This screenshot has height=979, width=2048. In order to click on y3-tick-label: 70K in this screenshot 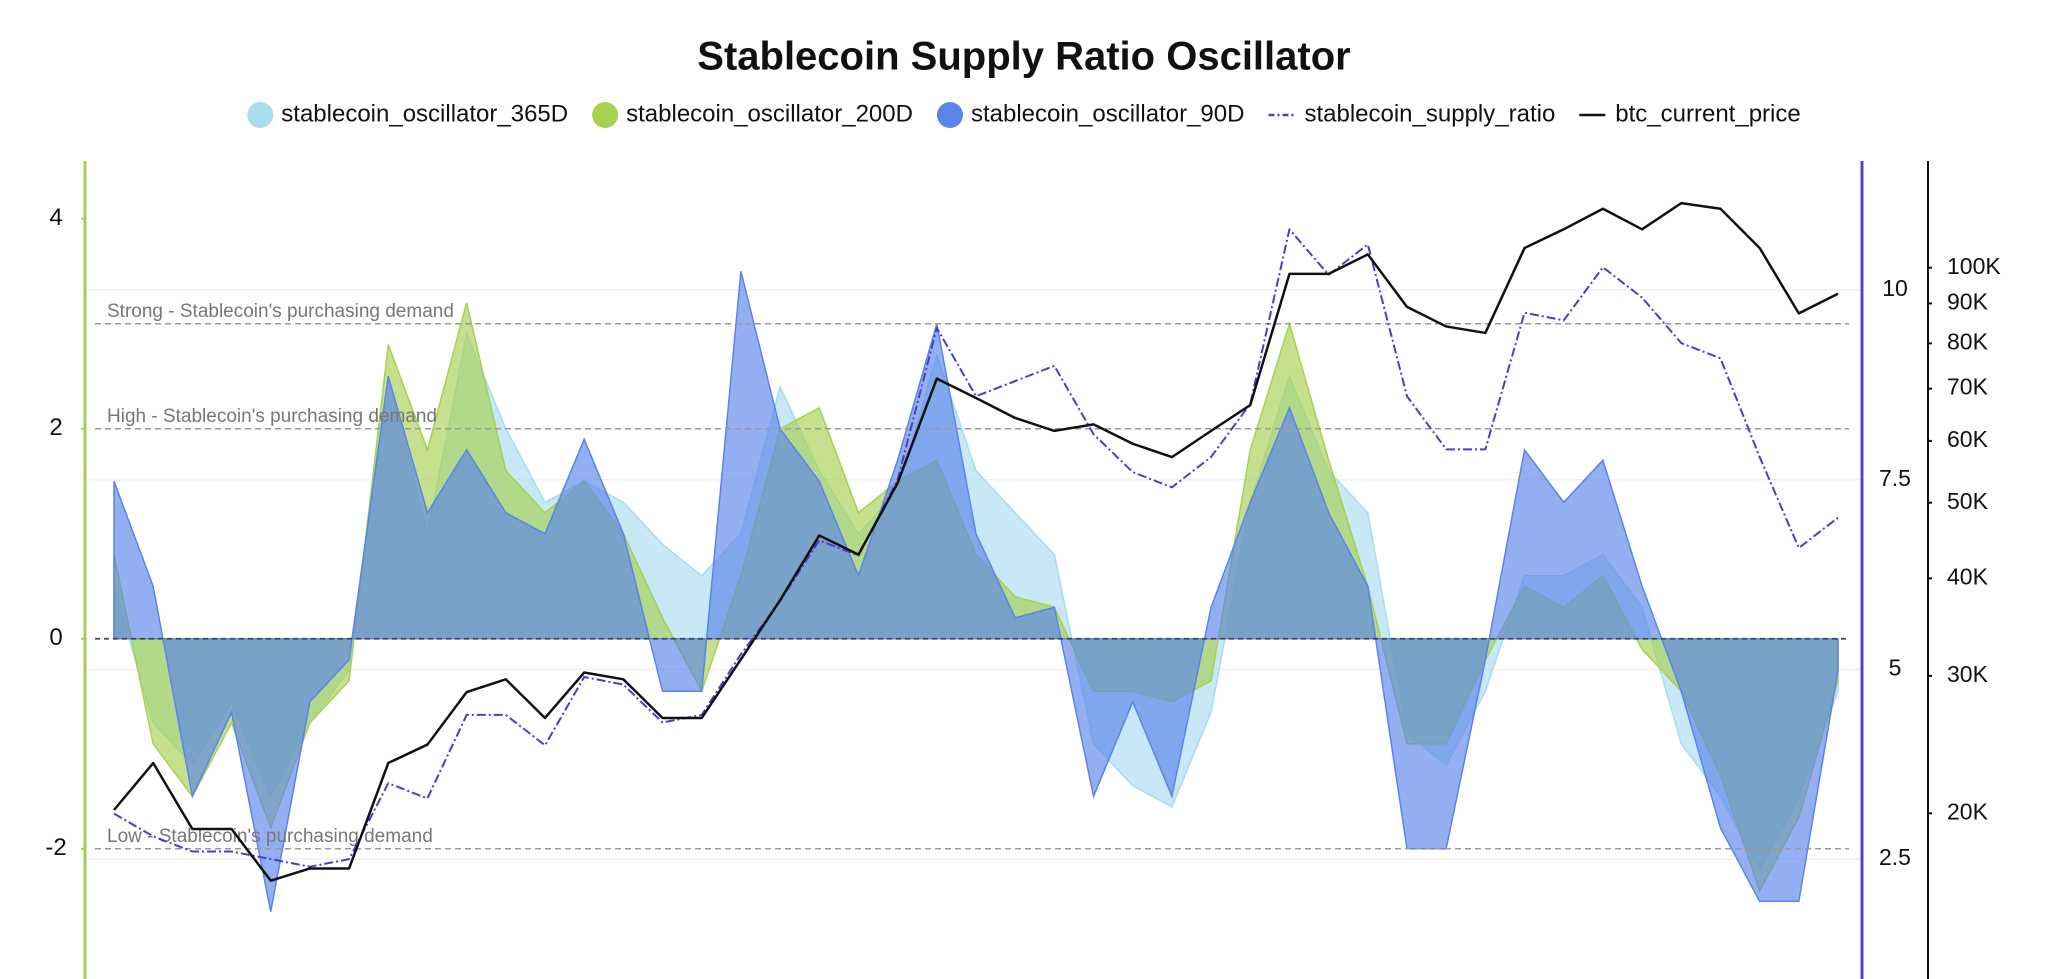, I will do `click(1968, 387)`.